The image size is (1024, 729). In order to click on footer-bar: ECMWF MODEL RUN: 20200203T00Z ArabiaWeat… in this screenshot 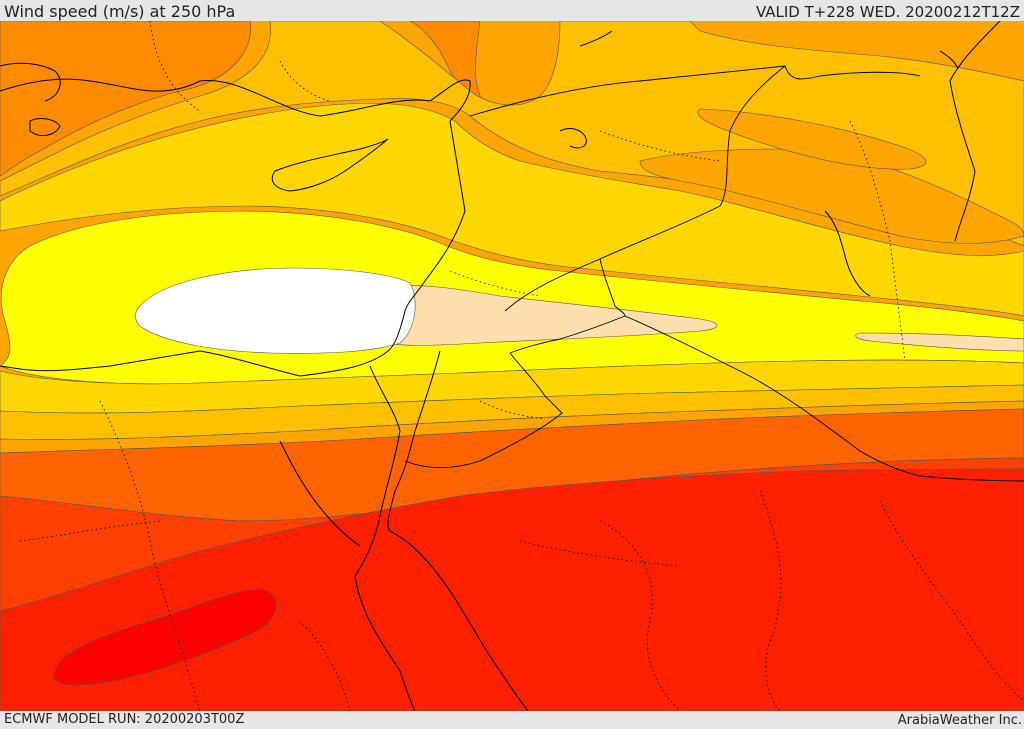, I will do `click(512, 720)`.